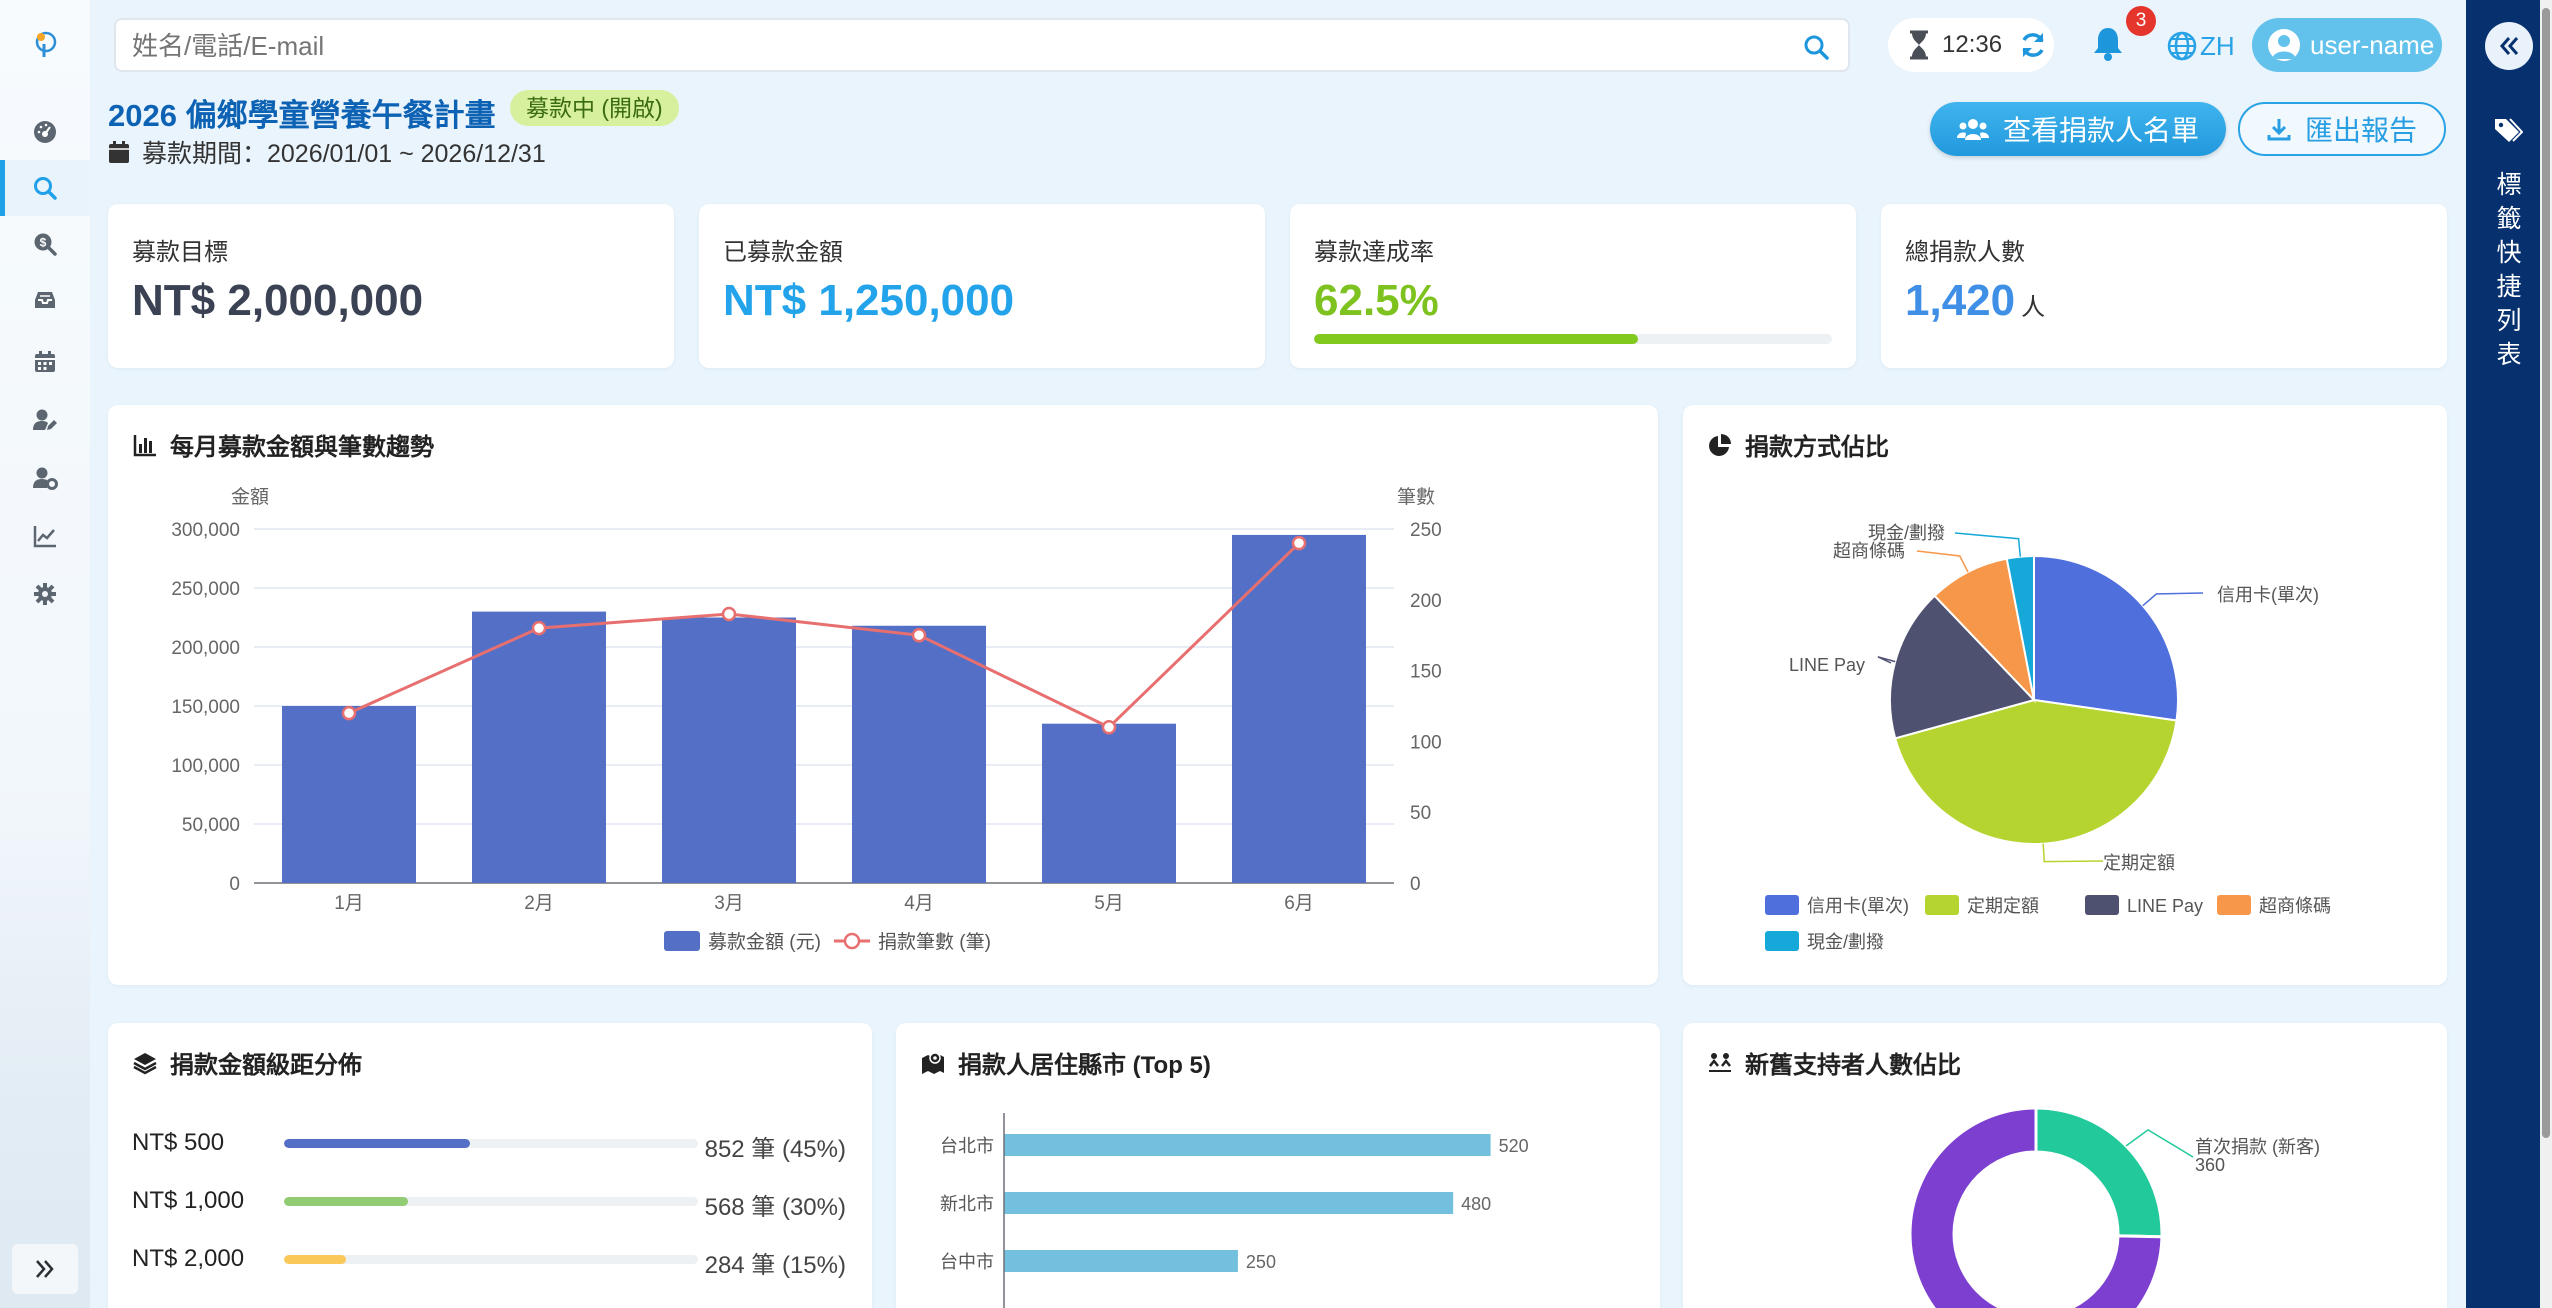 Image resolution: width=2552 pixels, height=1308 pixels. What do you see at coordinates (1720, 1062) in the screenshot?
I see `people-arrows-icon` at bounding box center [1720, 1062].